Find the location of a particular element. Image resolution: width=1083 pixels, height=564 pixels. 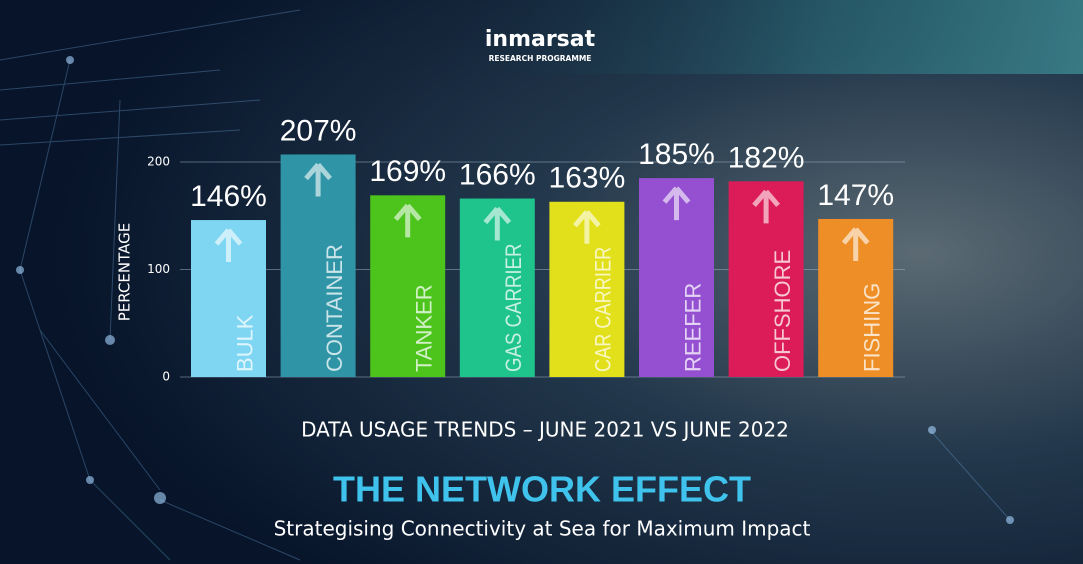

background-band is located at coordinates (751, 37).